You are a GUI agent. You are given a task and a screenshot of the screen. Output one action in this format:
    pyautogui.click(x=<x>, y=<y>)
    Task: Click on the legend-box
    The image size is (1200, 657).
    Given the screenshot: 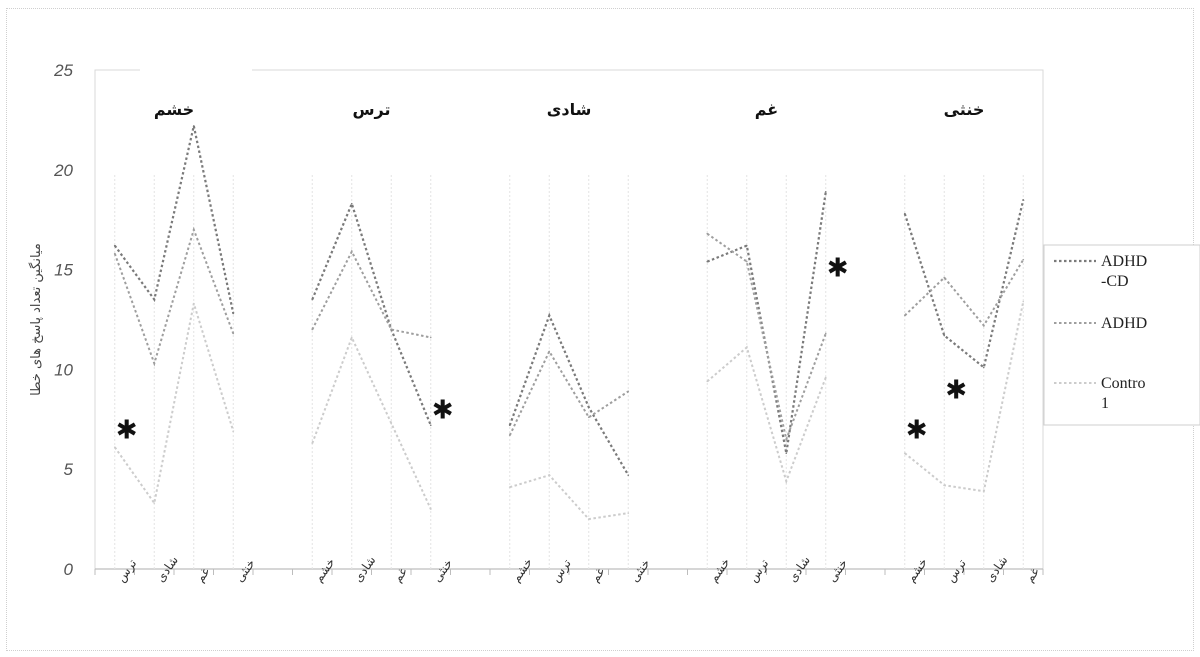 What is the action you would take?
    pyautogui.click(x=1121, y=335)
    